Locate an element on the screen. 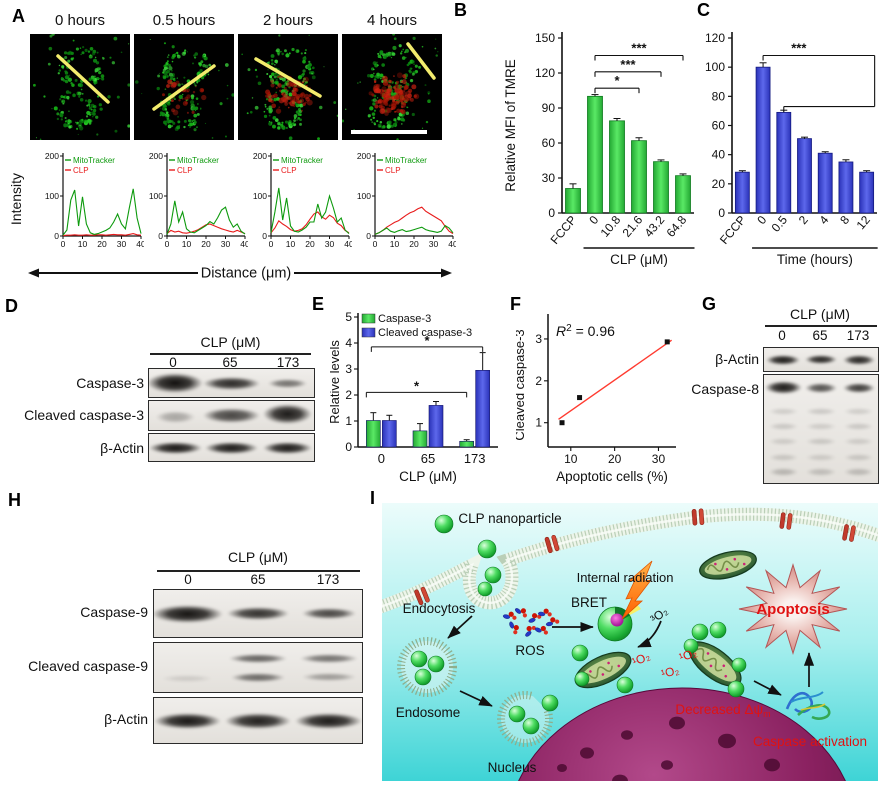 The height and width of the screenshot is (786, 883). svg-text: 2 is located at coordinates (803, 220).